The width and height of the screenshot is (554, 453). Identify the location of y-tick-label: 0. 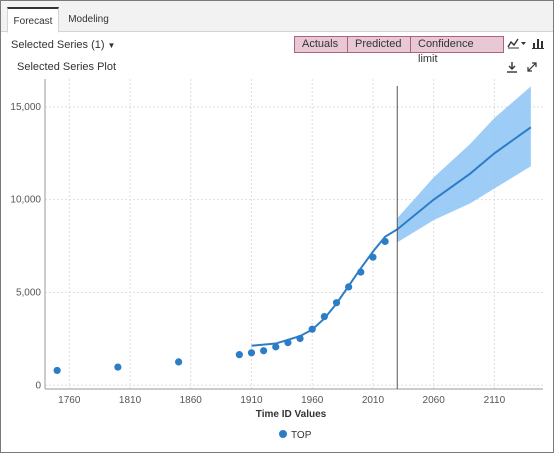
(38, 385).